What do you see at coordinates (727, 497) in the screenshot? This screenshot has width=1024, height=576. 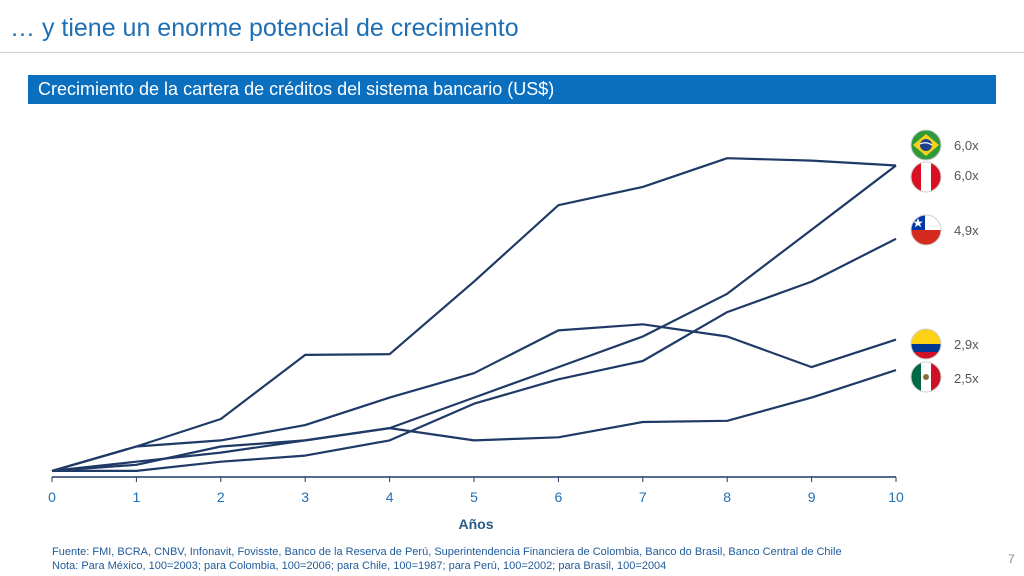 I see `x-tick-label: 8` at bounding box center [727, 497].